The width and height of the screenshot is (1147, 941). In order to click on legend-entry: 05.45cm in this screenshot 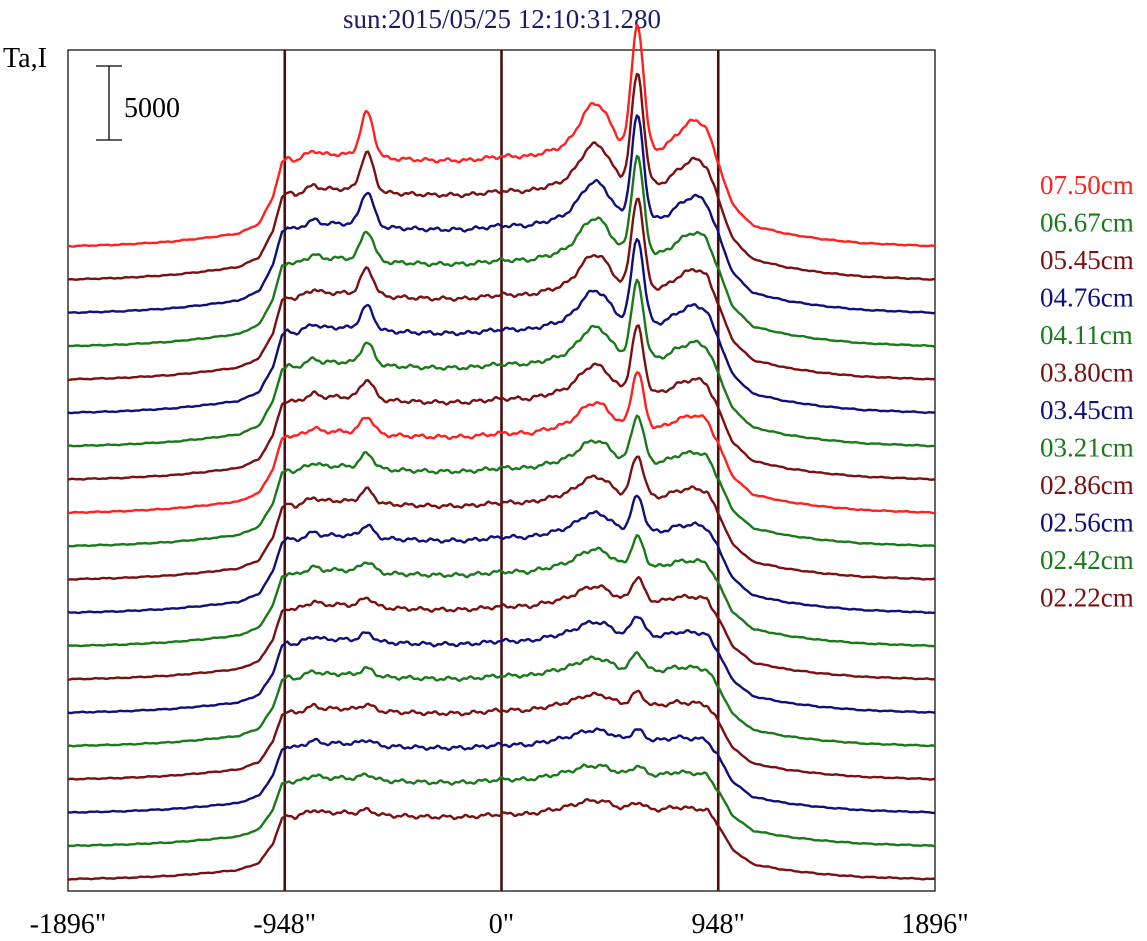, I will do `click(1087, 260)`.